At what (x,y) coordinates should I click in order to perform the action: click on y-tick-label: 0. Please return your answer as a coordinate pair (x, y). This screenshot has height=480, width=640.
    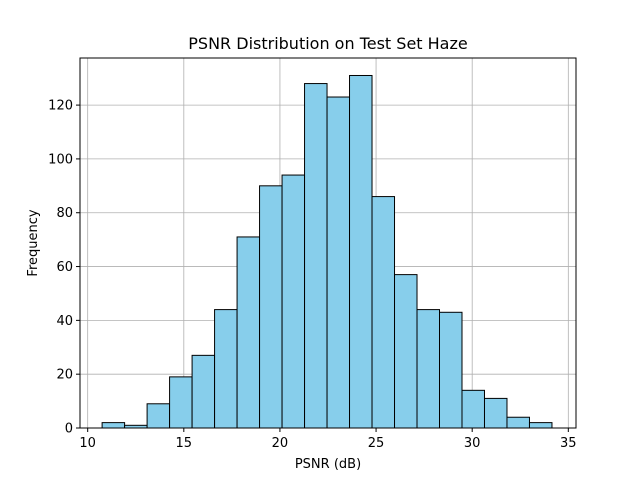
    Looking at the image, I should click on (69, 429).